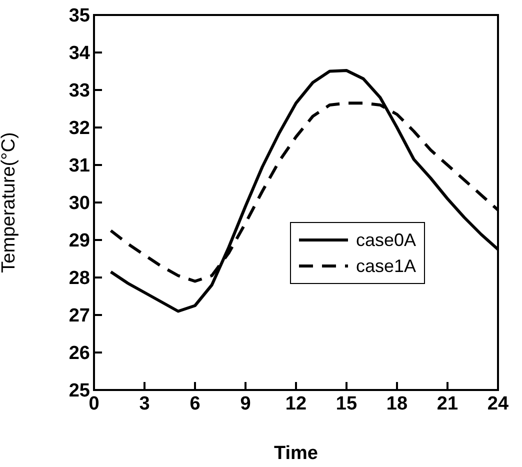  Describe the element at coordinates (498, 403) in the screenshot. I see `x-tick-label: 24` at that location.